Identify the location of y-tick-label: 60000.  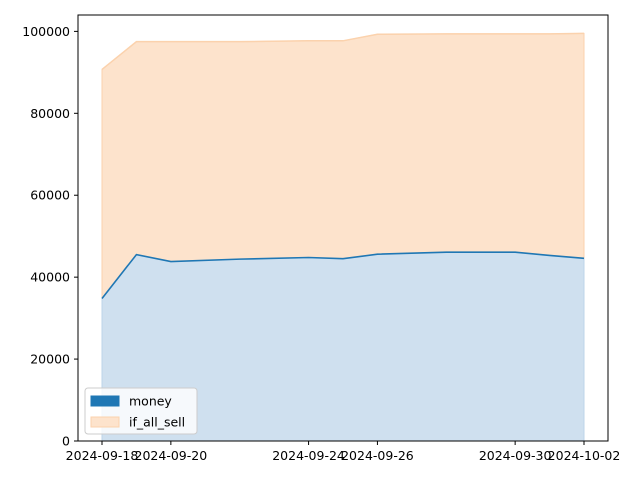
(50, 195).